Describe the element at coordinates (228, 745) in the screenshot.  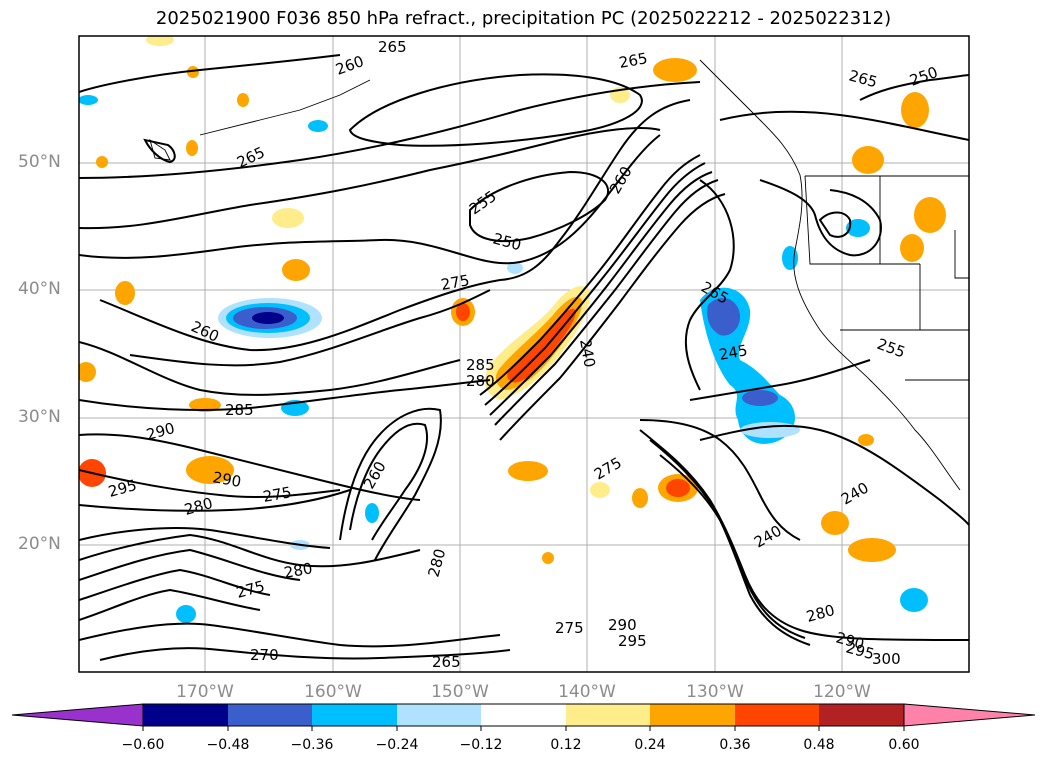
I see `colorbar-tick-label: −0.48` at that location.